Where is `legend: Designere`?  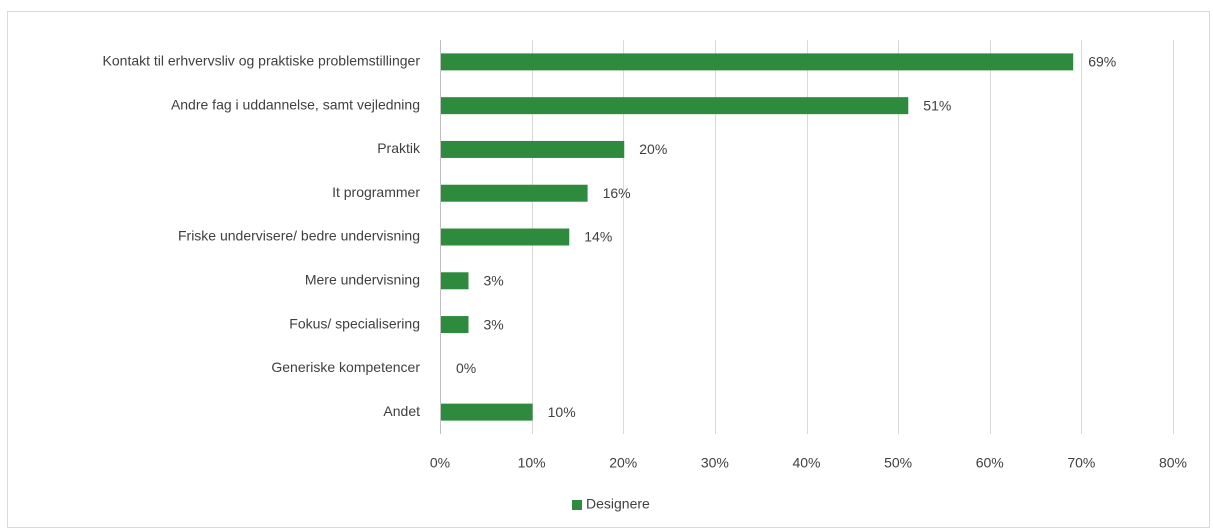
legend: Designere is located at coordinates (611, 504).